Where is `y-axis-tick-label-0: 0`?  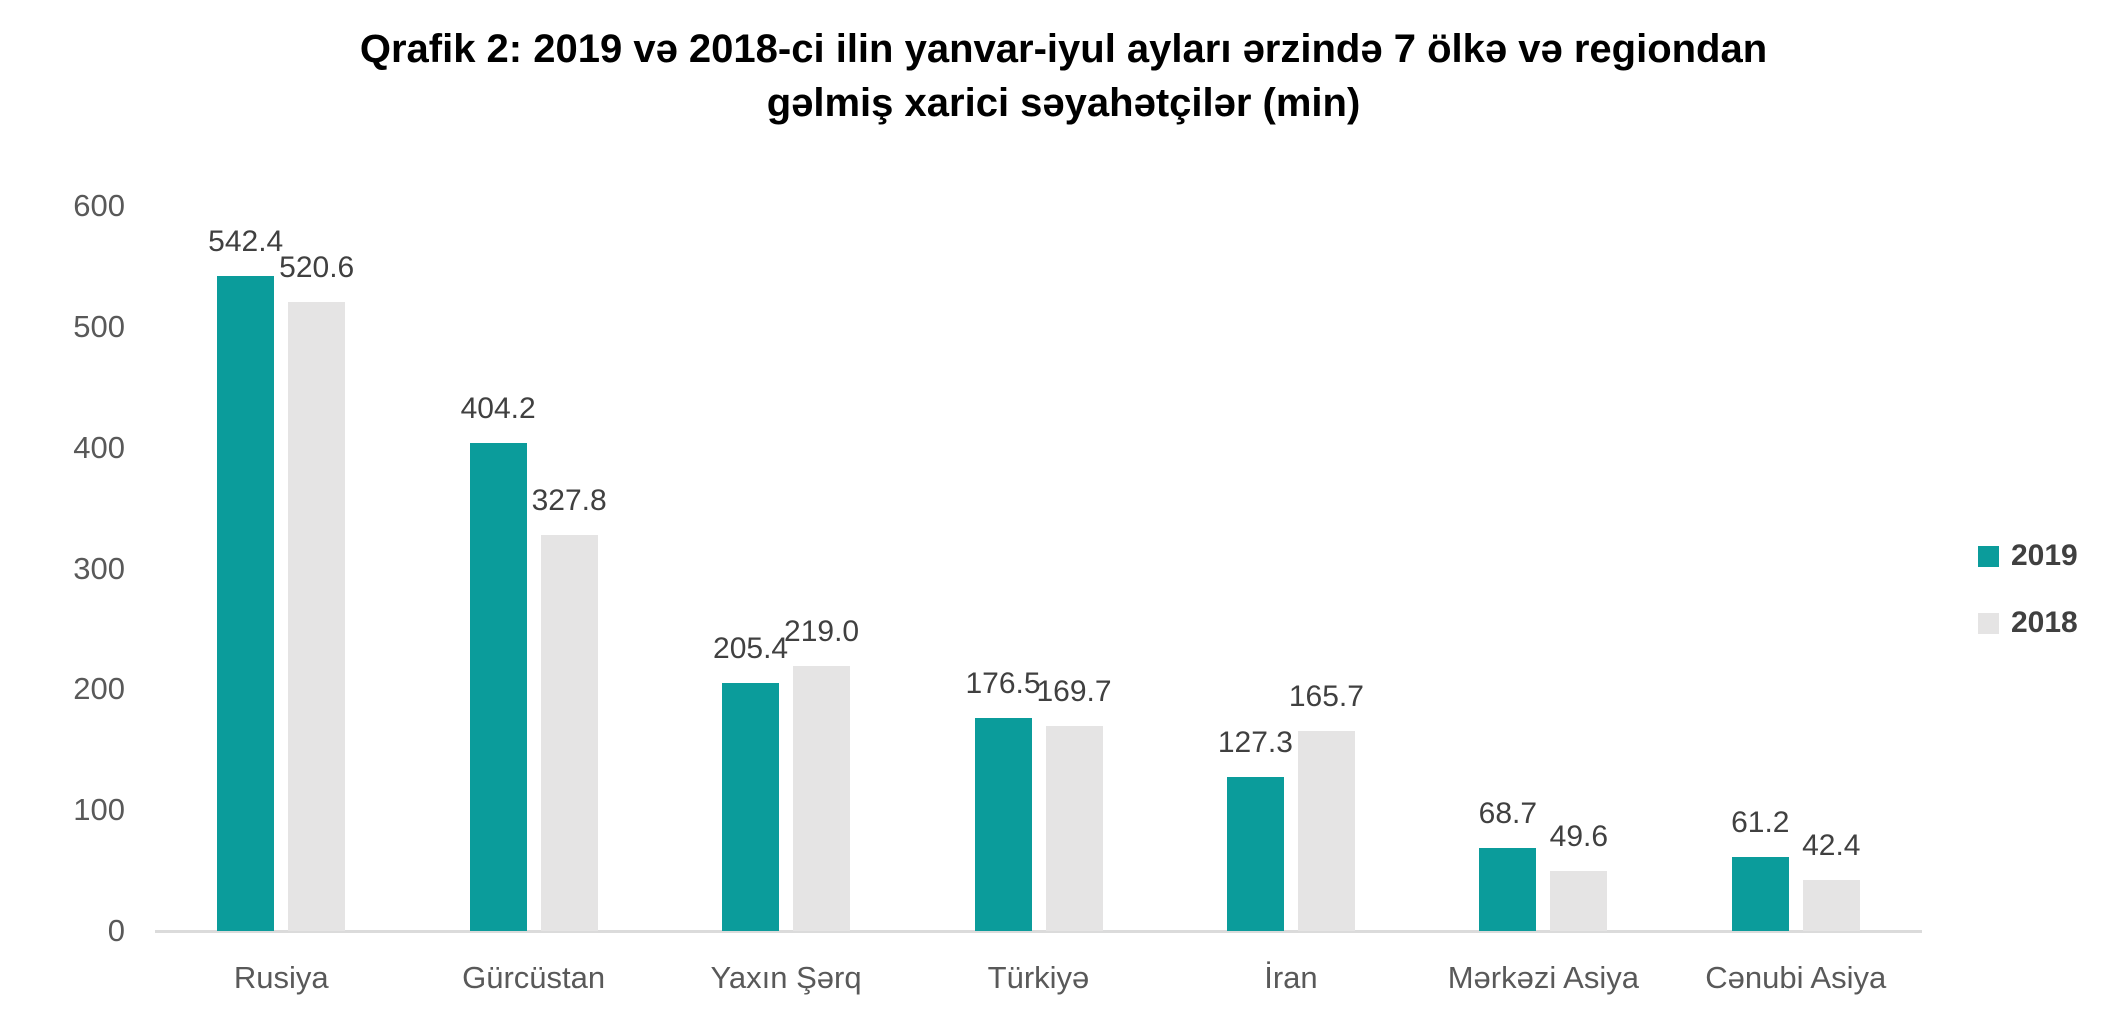 y-axis-tick-label-0: 0 is located at coordinates (116, 930).